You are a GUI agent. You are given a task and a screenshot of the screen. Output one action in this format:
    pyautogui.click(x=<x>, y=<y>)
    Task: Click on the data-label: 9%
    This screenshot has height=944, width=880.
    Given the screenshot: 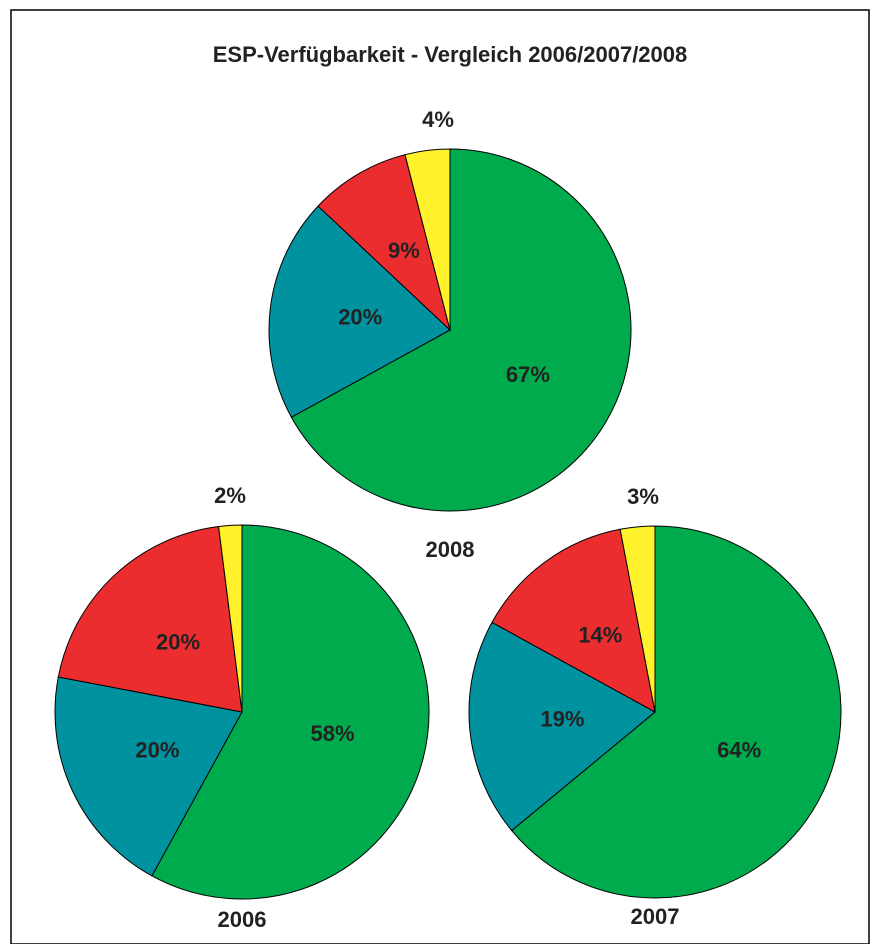 What is the action you would take?
    pyautogui.click(x=404, y=250)
    